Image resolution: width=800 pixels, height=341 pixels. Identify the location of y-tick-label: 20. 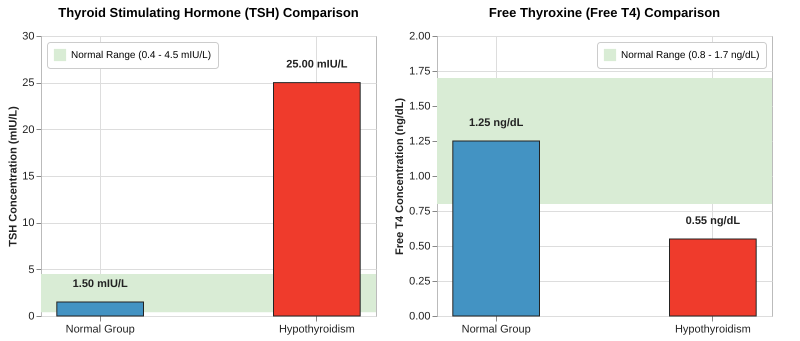
(28, 130).